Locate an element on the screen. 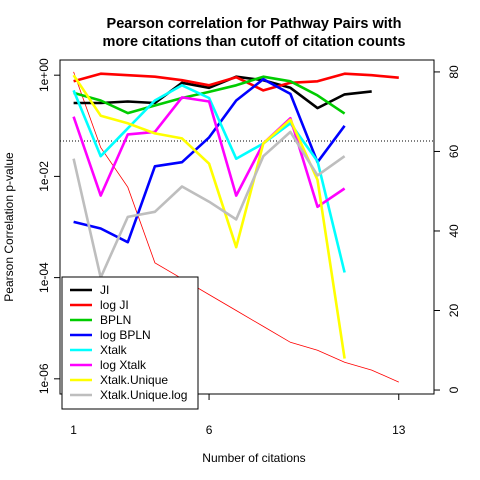 Image resolution: width=480 pixels, height=480 pixels. x-axis-label: Number of citations is located at coordinates (253, 458).